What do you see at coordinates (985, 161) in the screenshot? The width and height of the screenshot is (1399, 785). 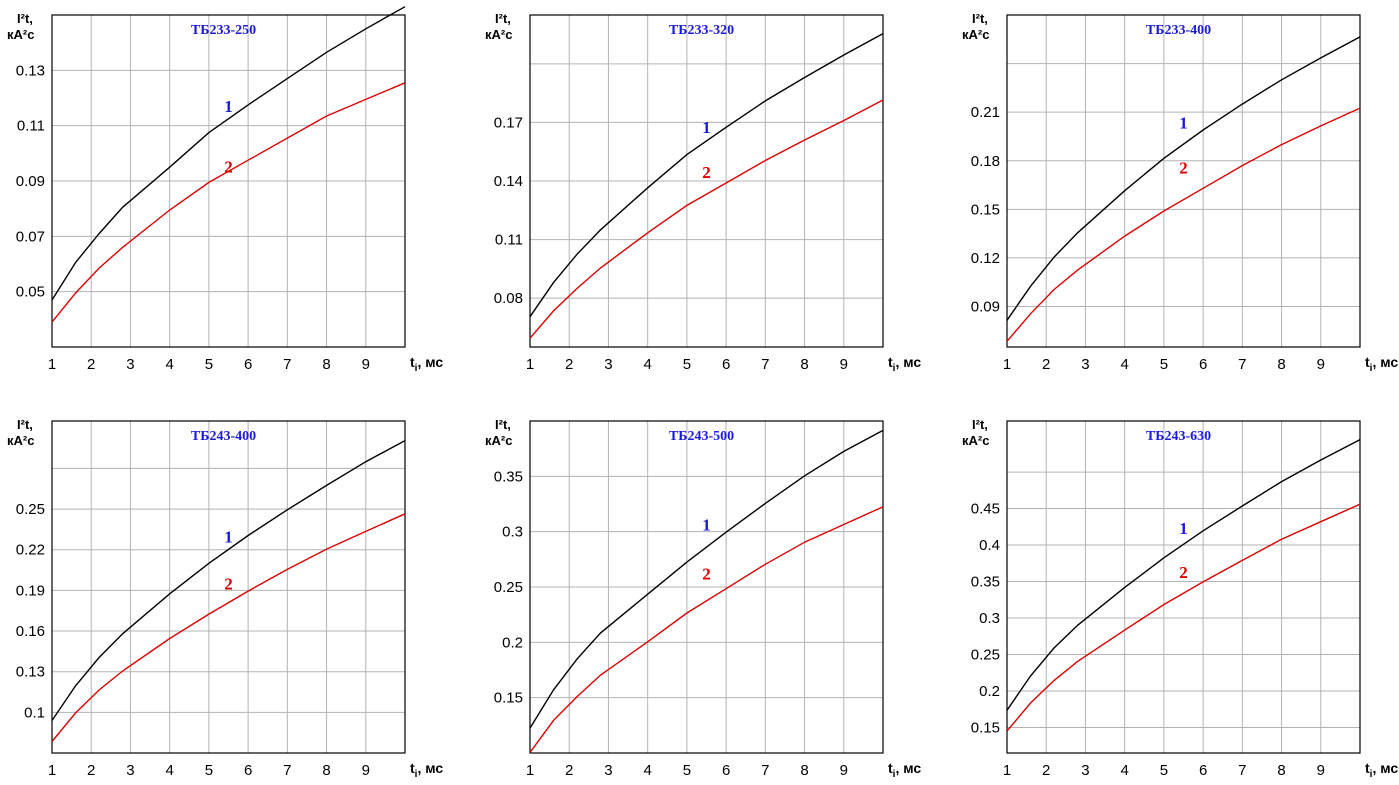 I see `y-tick-label: 0.18` at bounding box center [985, 161].